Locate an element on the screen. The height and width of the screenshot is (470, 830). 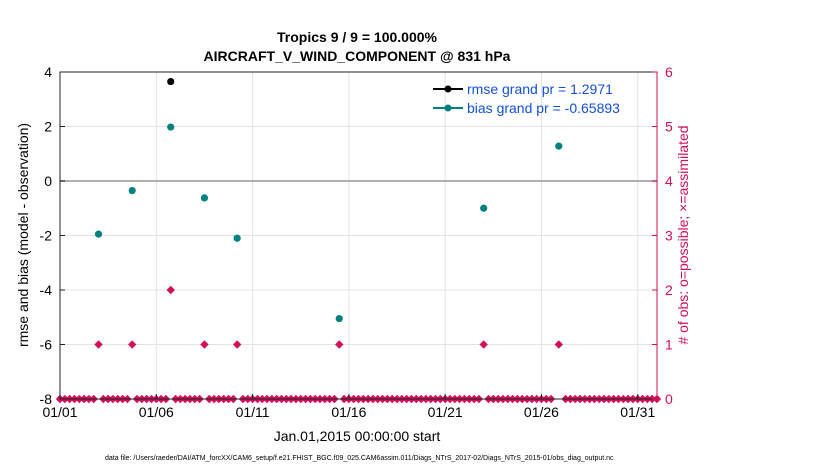
chart-title-line-1: Tropics 9 / 9 = 100.000% is located at coordinates (357, 37).